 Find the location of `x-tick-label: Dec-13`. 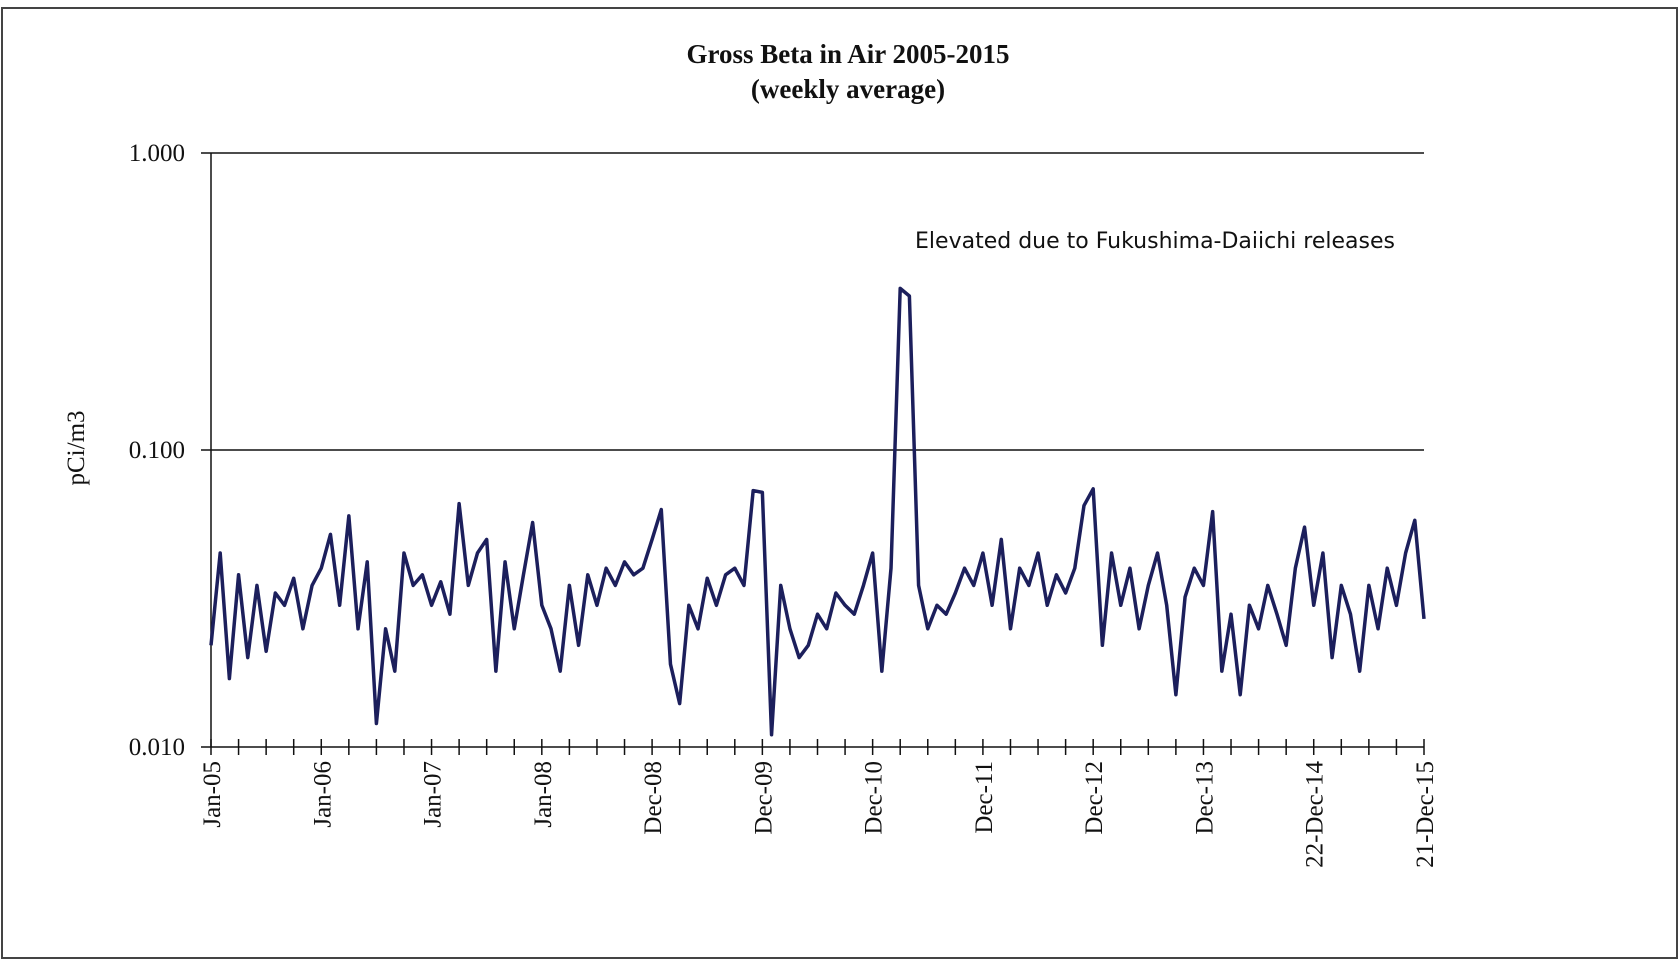

x-tick-label: Dec-13 is located at coordinates (1204, 798).